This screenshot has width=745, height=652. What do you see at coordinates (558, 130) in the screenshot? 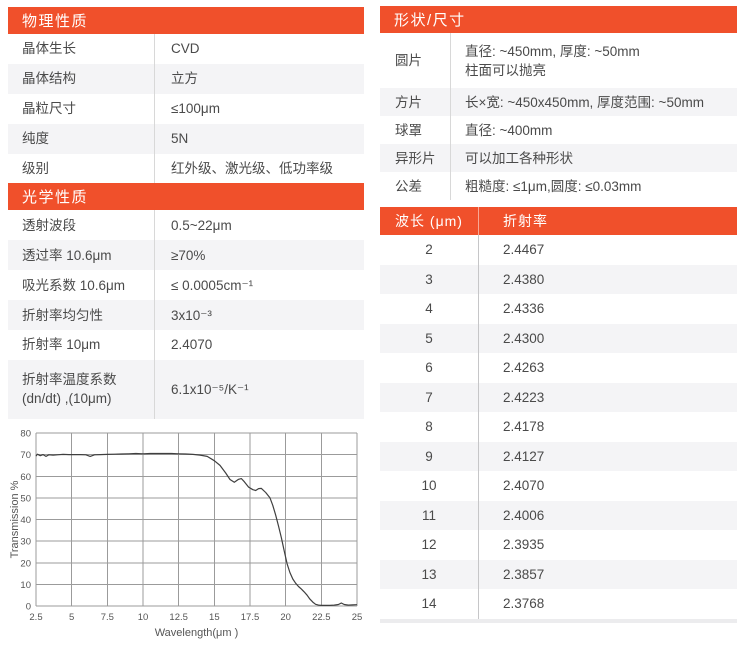
I see `table-row: 球罩 直径: ~400mm` at bounding box center [558, 130].